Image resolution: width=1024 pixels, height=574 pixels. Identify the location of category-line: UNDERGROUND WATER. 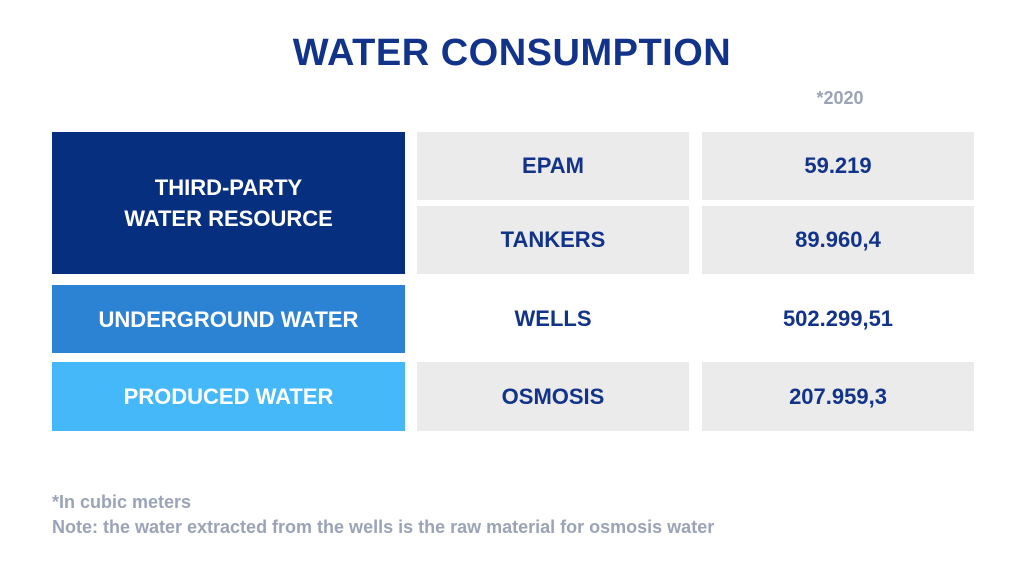
(228, 319).